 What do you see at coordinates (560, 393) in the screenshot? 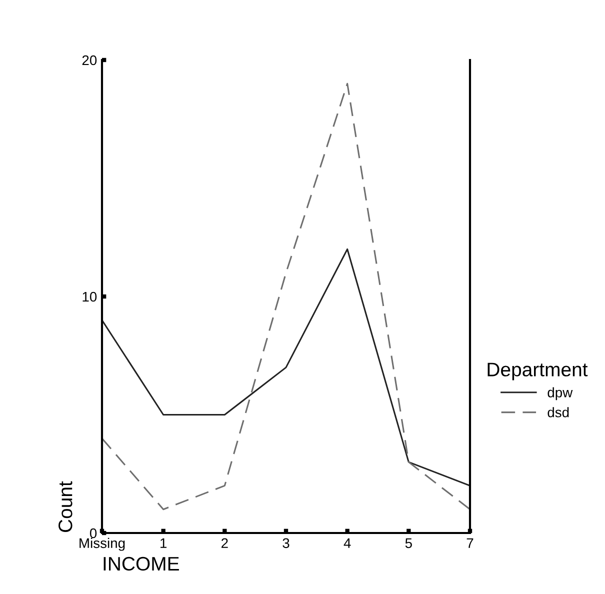
I see `legend-label: dpw` at bounding box center [560, 393].